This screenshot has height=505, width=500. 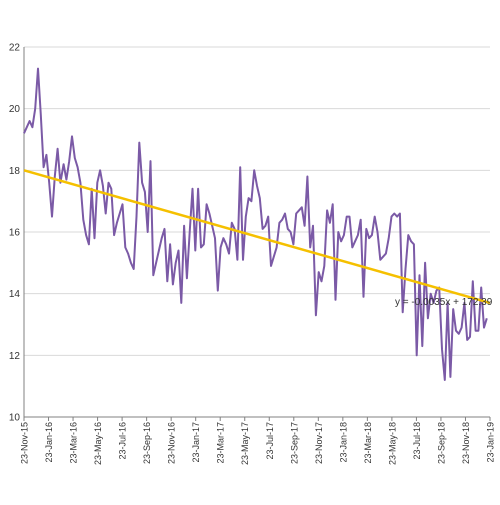 What do you see at coordinates (25, 443) in the screenshot?
I see `x-tick-label: 23-Nov-15` at bounding box center [25, 443].